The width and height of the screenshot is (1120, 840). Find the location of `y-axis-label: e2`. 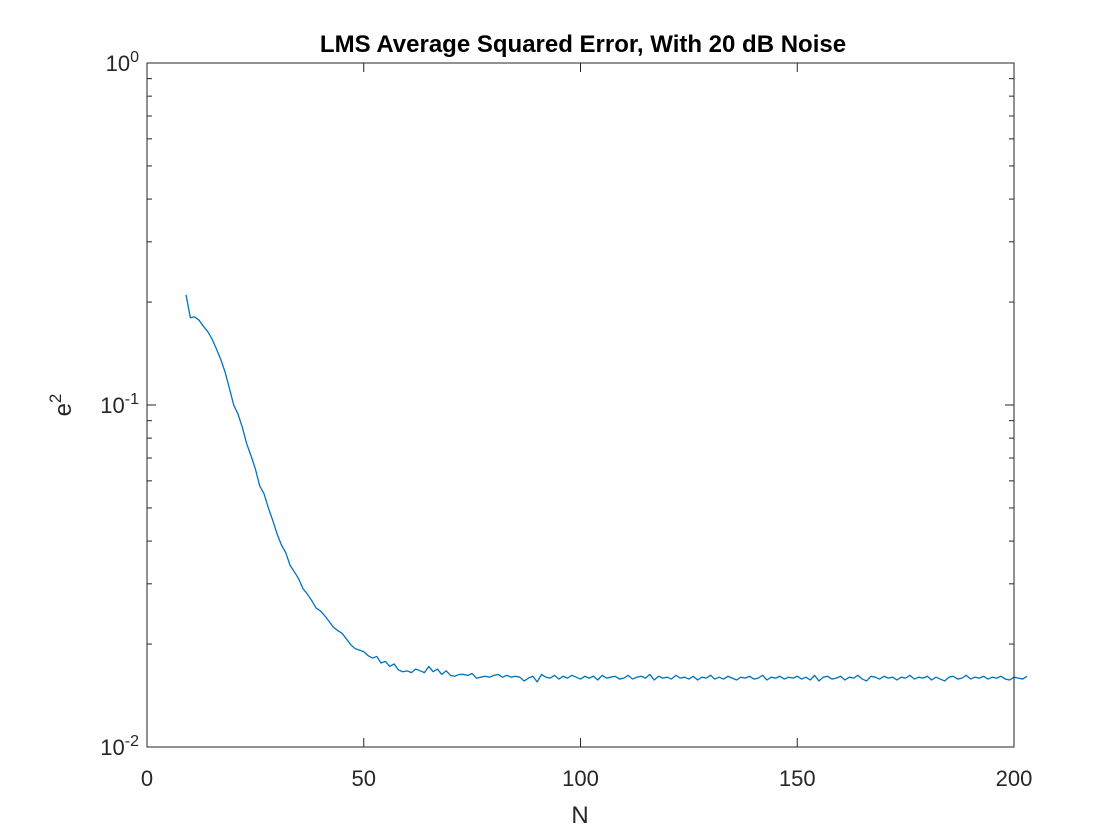

y-axis-label: e2 is located at coordinates (61, 405).